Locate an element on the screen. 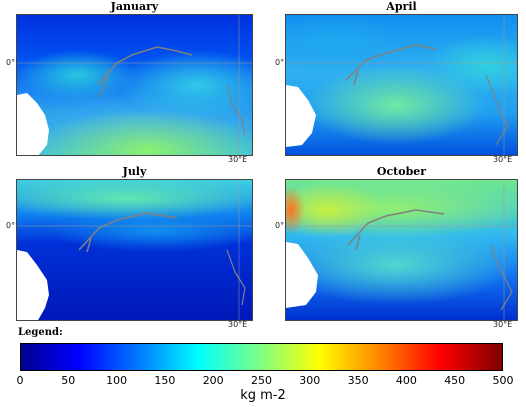 Image resolution: width=526 pixels, height=407 pixels. colorbar-tick-label: 400 is located at coordinates (406, 380).